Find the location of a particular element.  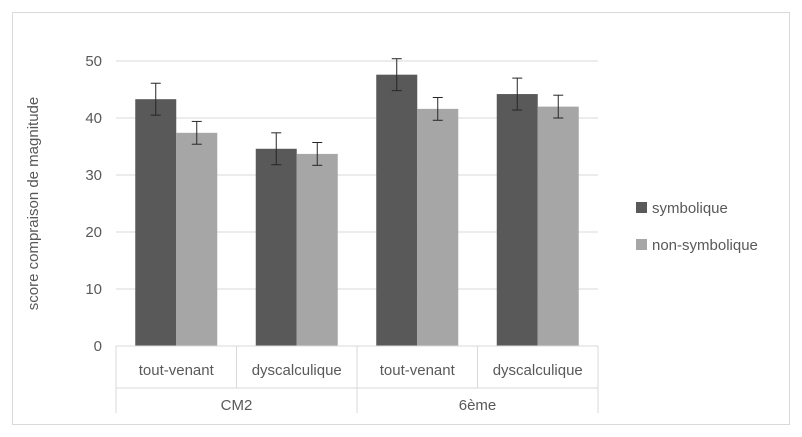

y-tick-label: 20 is located at coordinates (93, 232).